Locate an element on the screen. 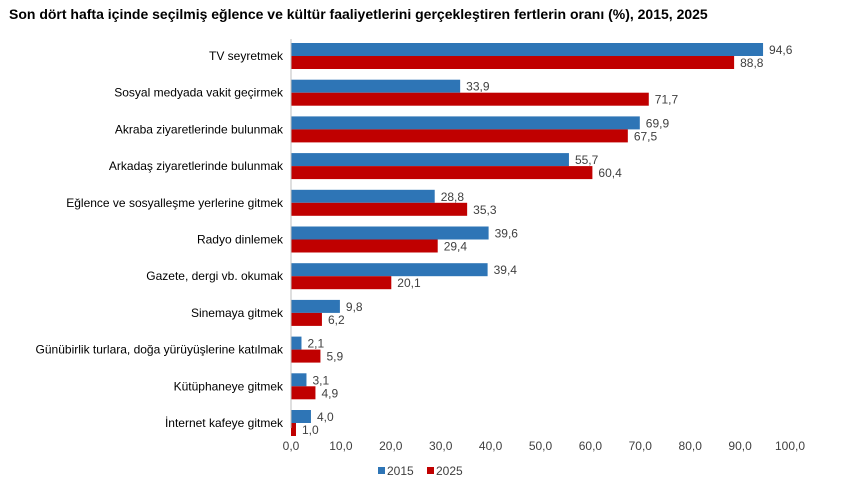 The image size is (850, 494). x-tick-label: 100,0 is located at coordinates (790, 446).